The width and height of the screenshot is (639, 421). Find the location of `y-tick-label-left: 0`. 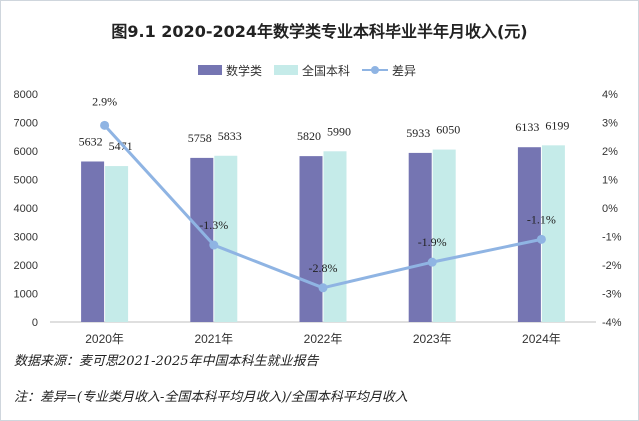

y-tick-label-left: 0 is located at coordinates (35, 323).